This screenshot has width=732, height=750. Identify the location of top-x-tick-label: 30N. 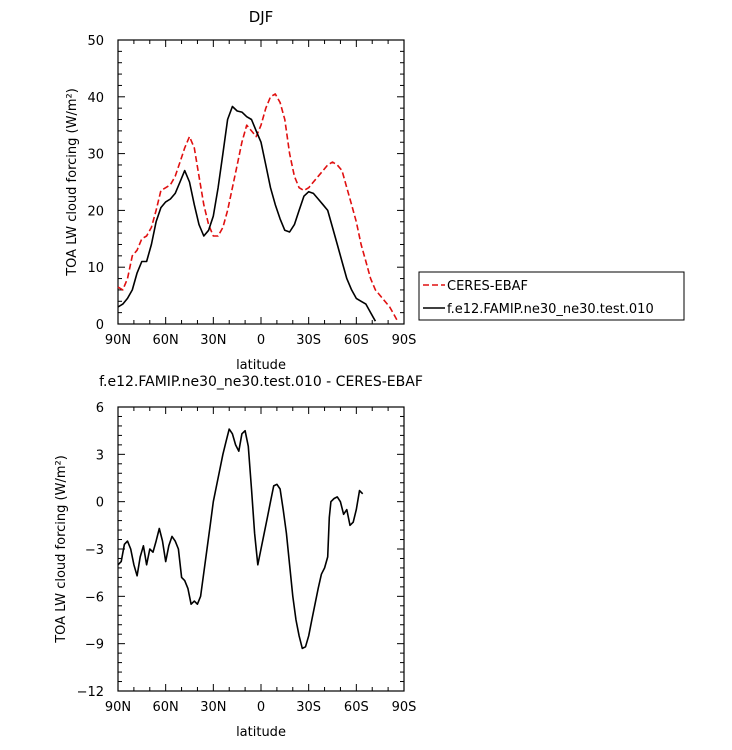
(213, 340).